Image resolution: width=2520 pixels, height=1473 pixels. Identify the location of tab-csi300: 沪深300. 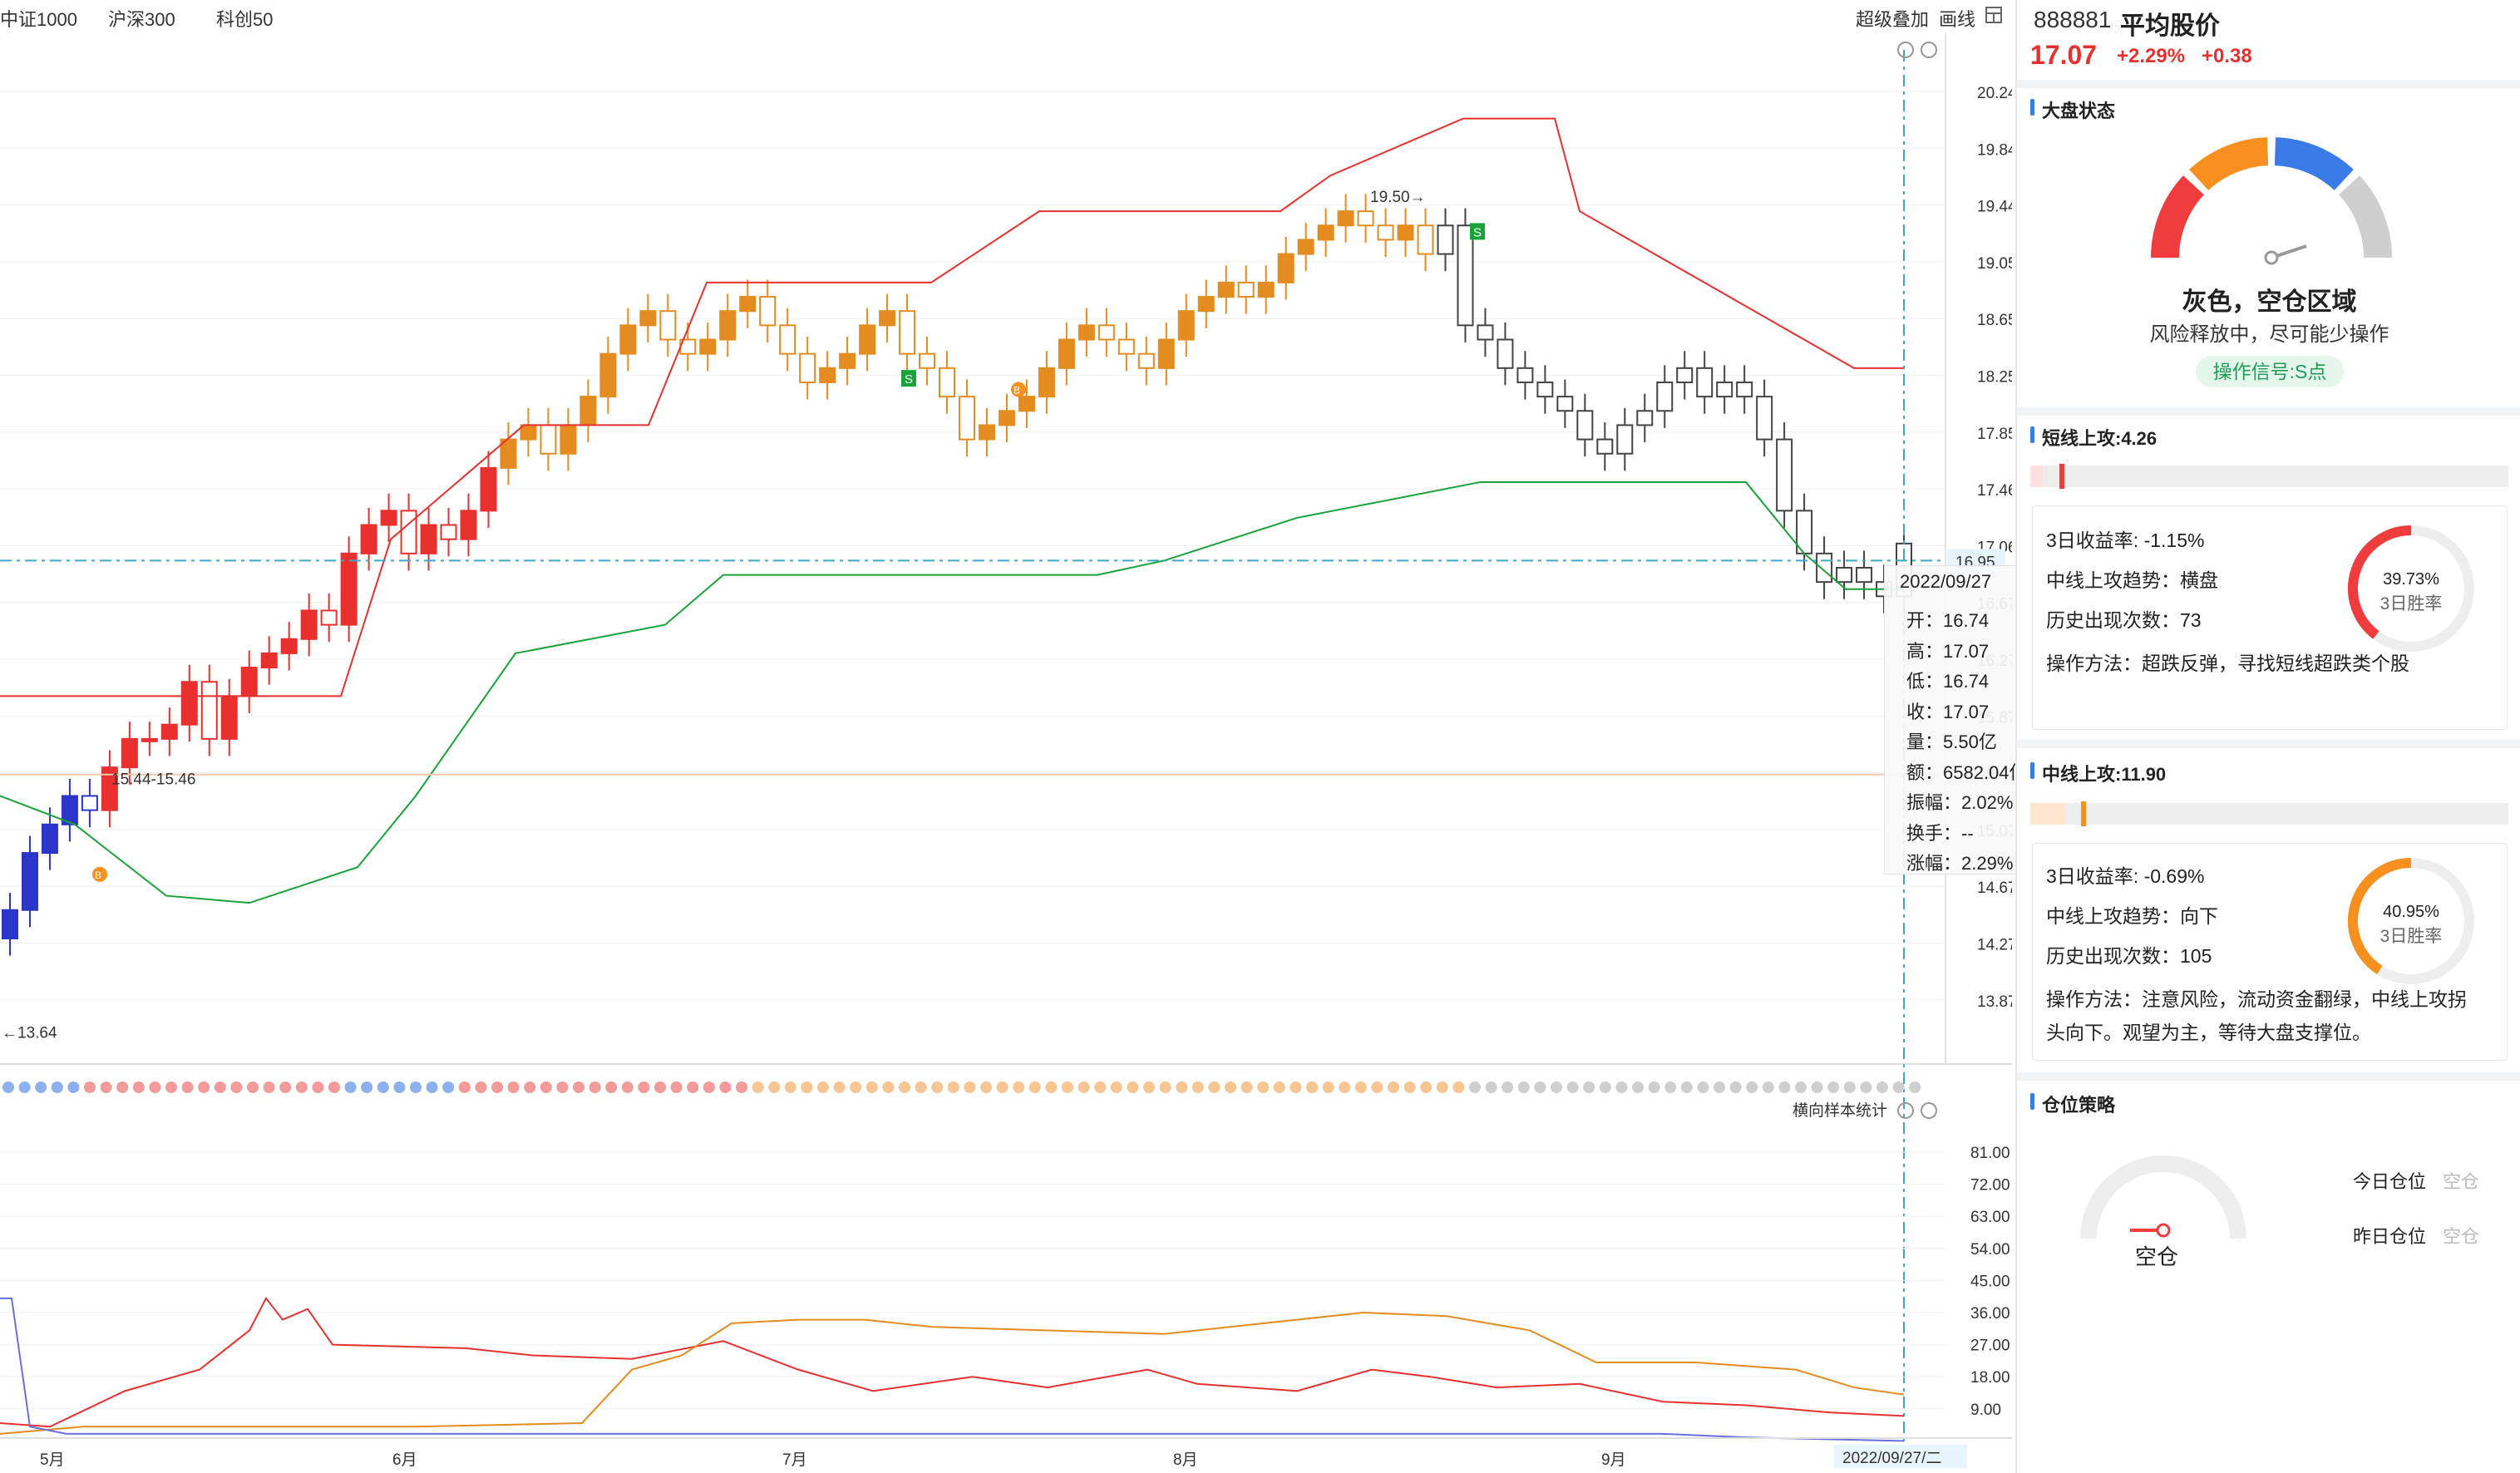
(141, 20).